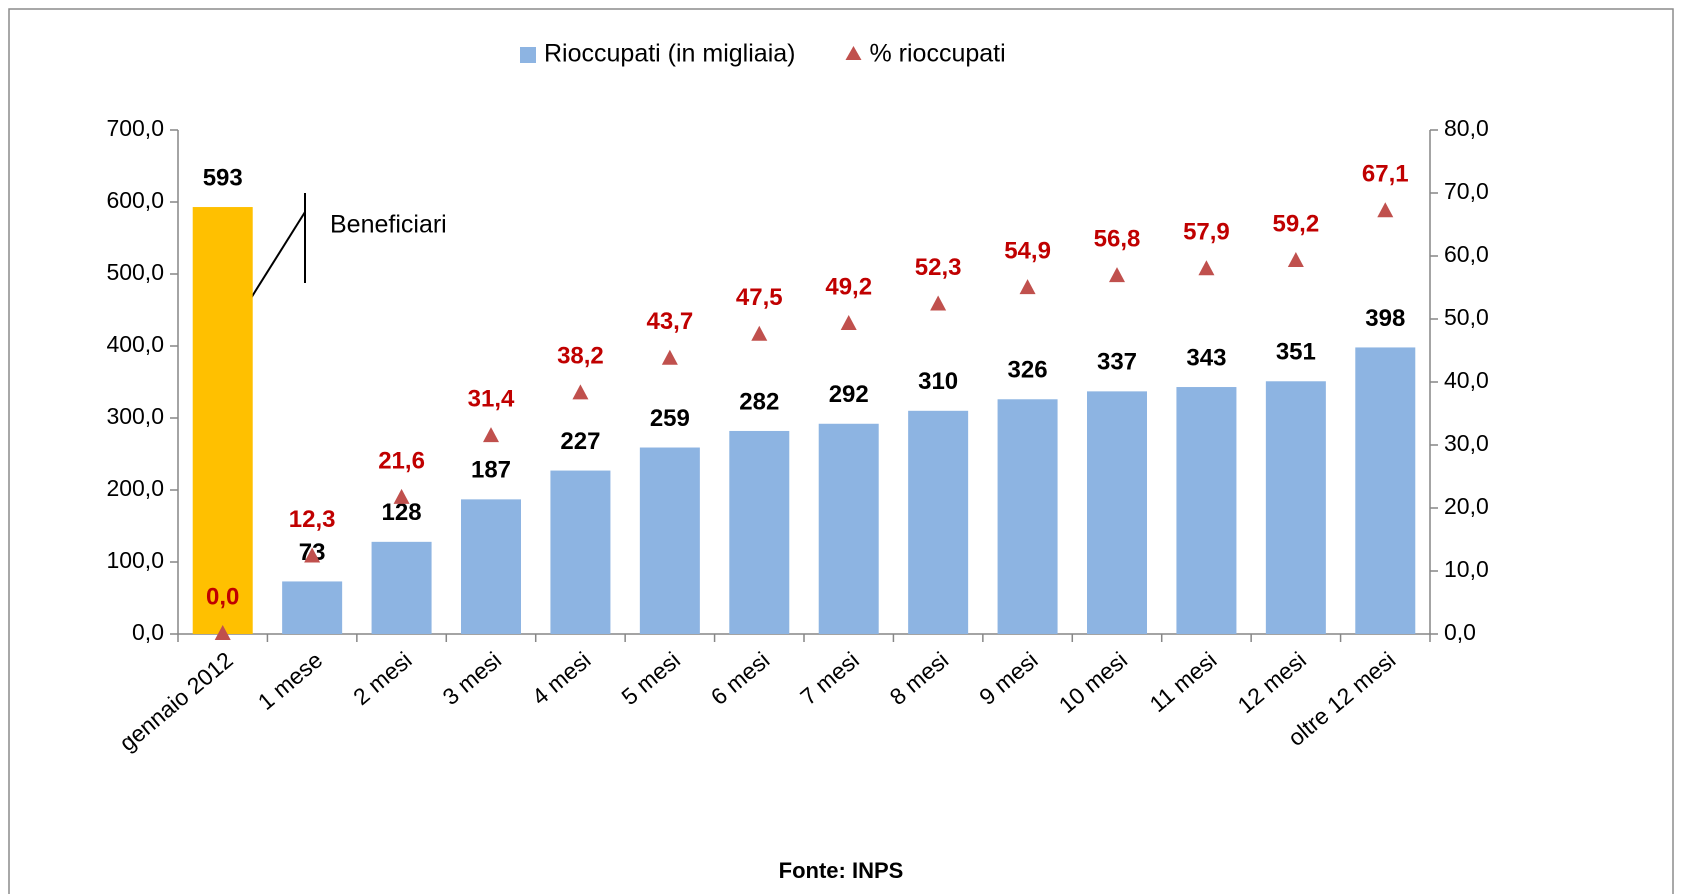 This screenshot has height=894, width=1682. Describe the element at coordinates (1117, 239) in the screenshot. I see `value-label: 56,8` at that location.